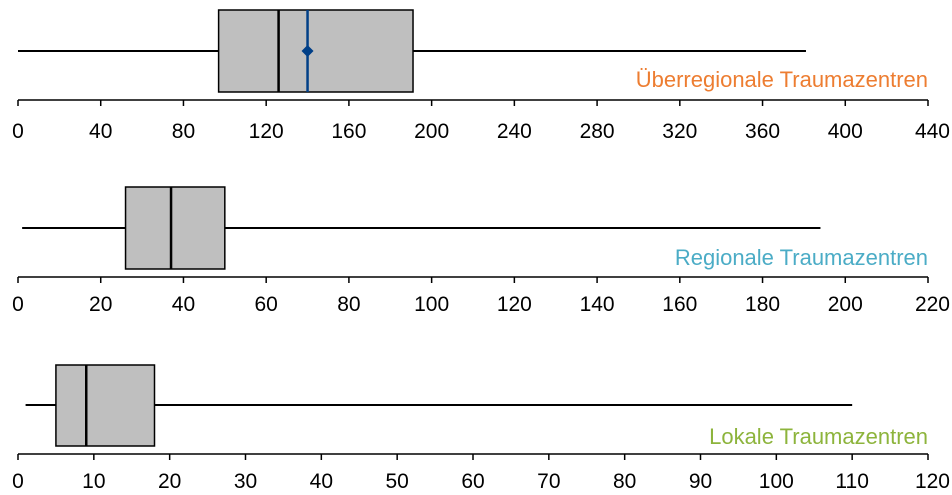  I want to click on x-tick-label: 440, so click(932, 131).